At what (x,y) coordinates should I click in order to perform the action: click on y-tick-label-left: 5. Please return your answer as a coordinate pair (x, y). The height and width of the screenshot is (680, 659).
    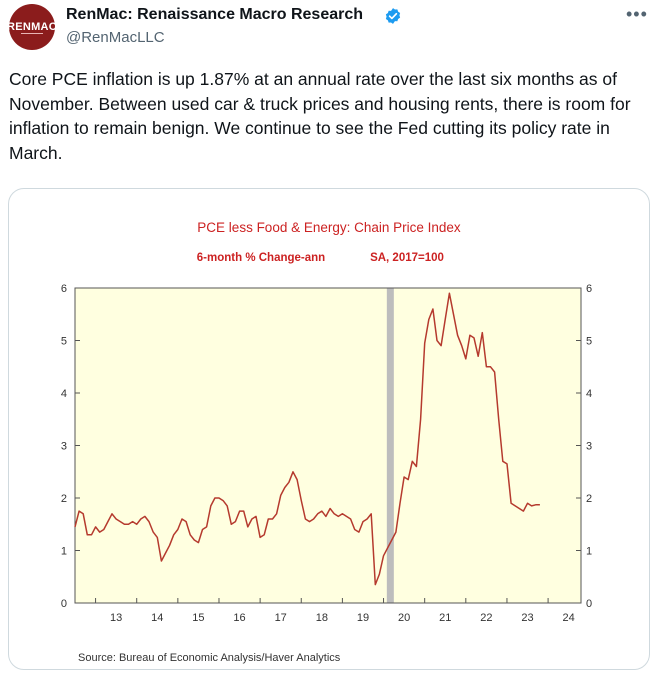
    Looking at the image, I should click on (64, 342).